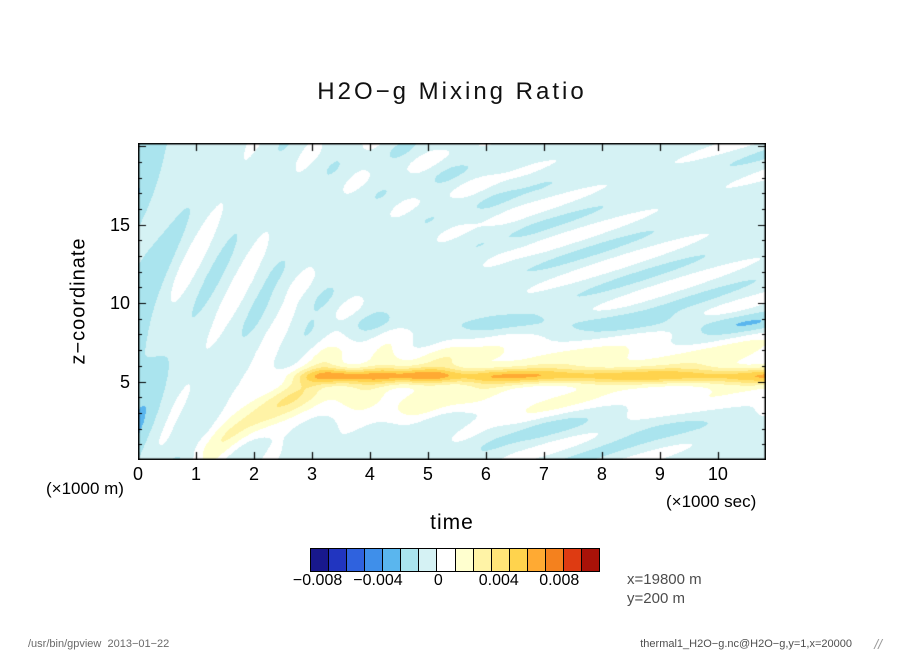 The height and width of the screenshot is (654, 904). I want to click on x-tick-label: 7, so click(543, 474).